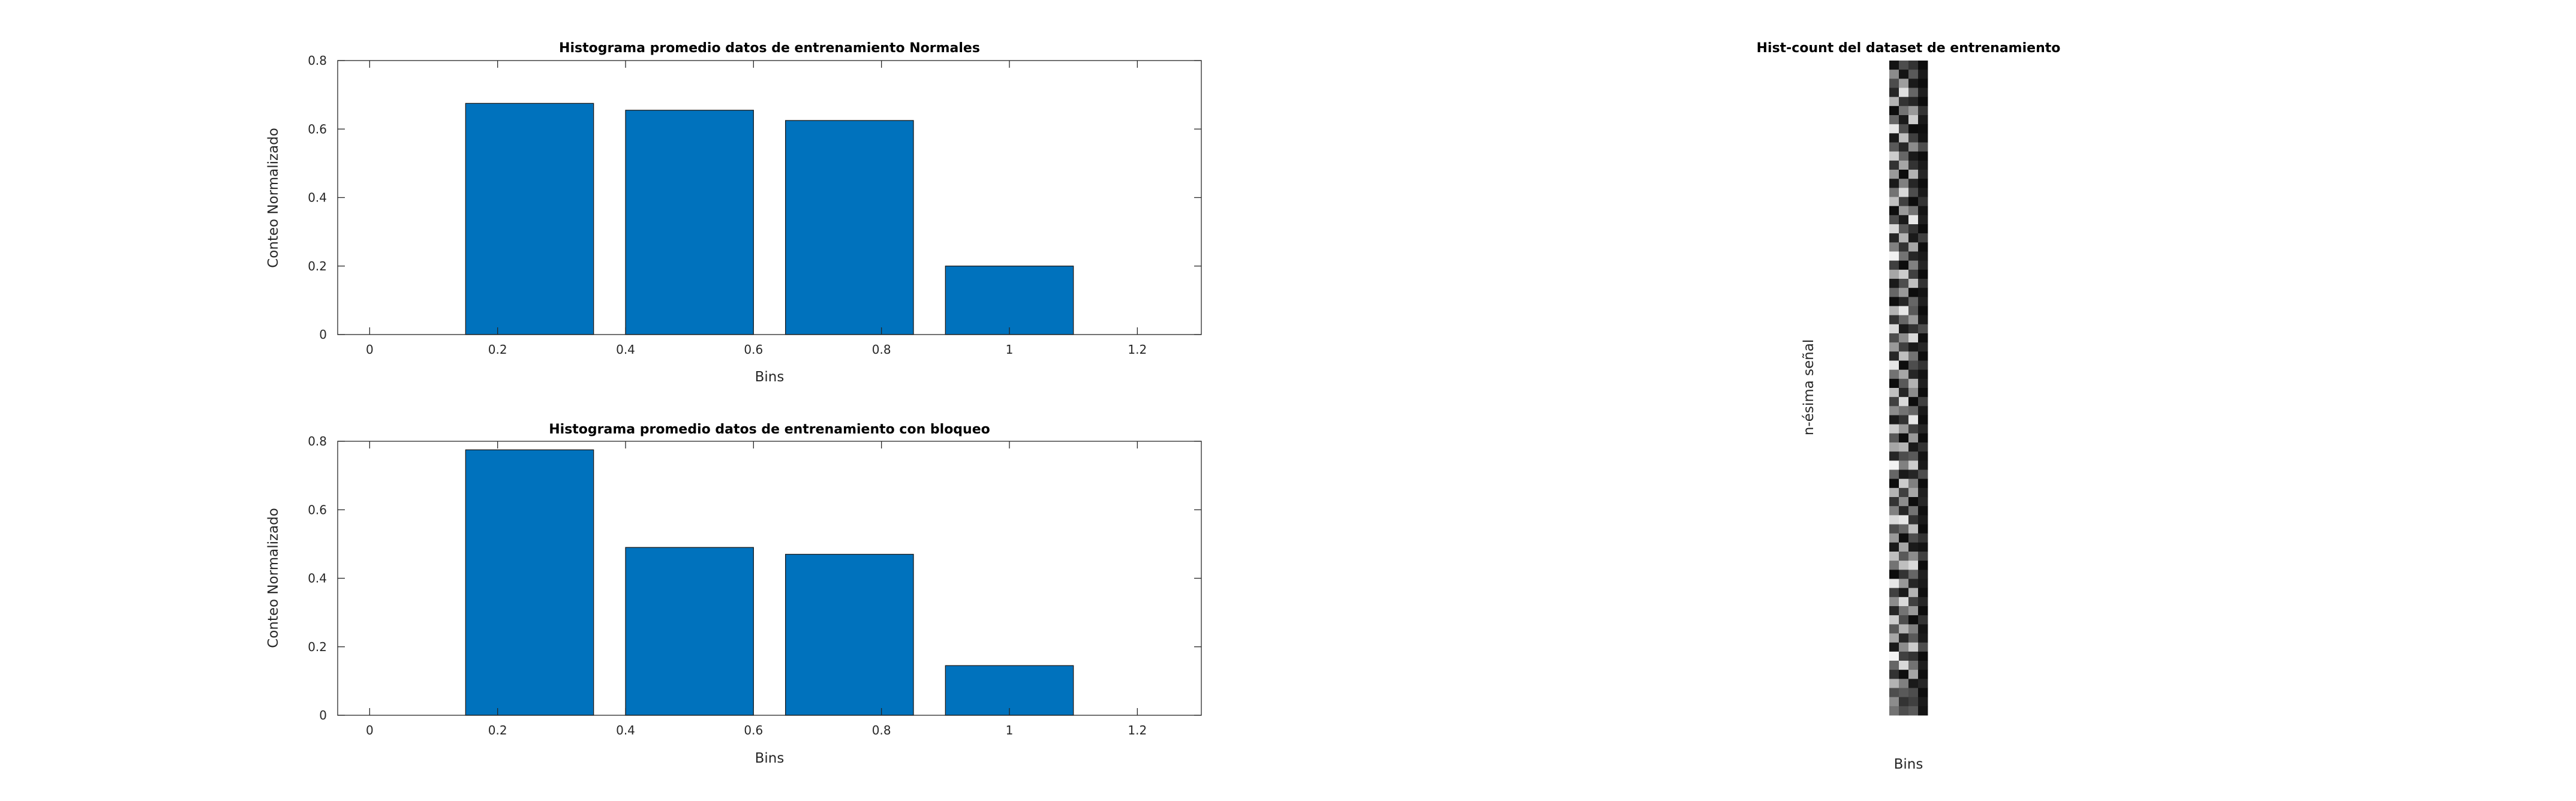 Image resolution: width=2576 pixels, height=801 pixels. I want to click on x-tick-label: 0, so click(370, 730).